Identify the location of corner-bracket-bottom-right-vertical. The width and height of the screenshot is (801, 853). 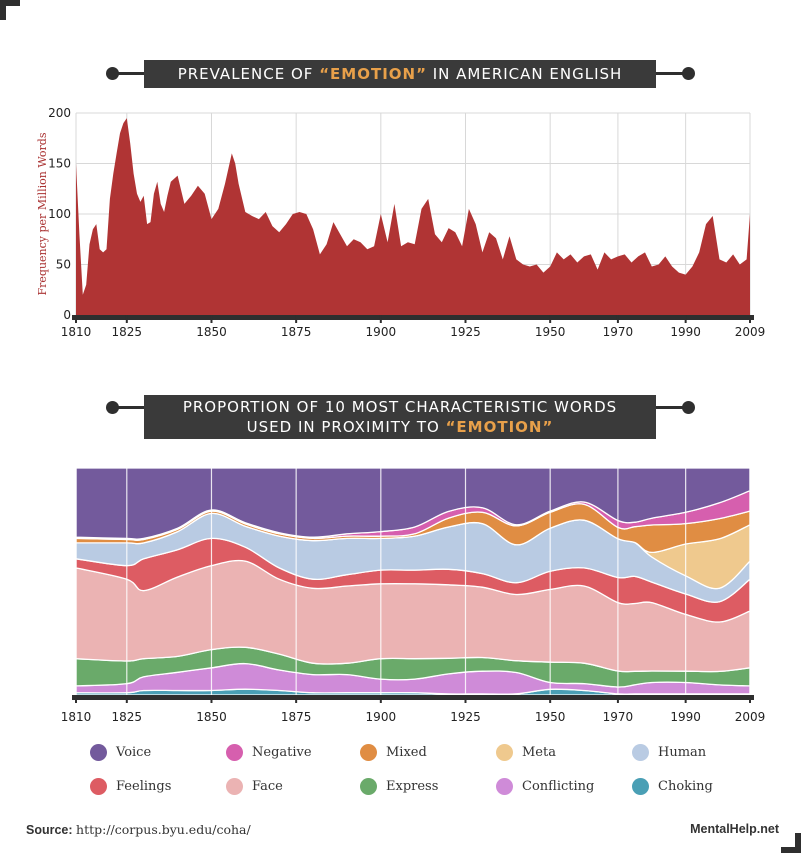
(798, 843).